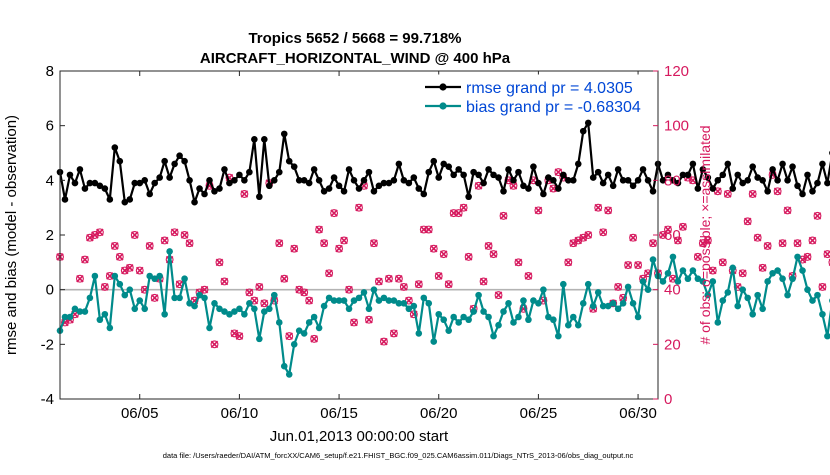 The width and height of the screenshot is (830, 475). Describe the element at coordinates (549, 88) in the screenshot. I see `legend-rmse-label: rmse grand pr = 4.0305` at that location.